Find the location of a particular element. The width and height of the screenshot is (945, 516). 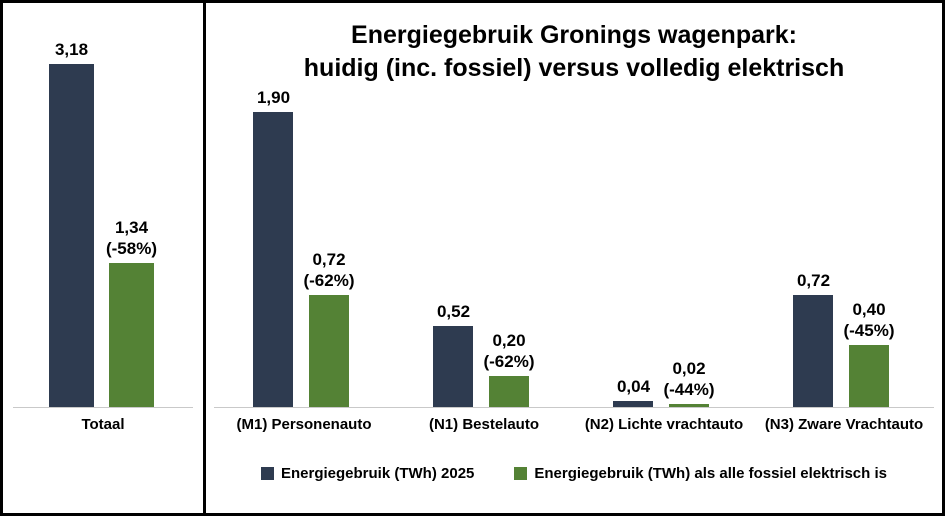

bar-column: 0,40 (-45%) is located at coordinates (869, 353).